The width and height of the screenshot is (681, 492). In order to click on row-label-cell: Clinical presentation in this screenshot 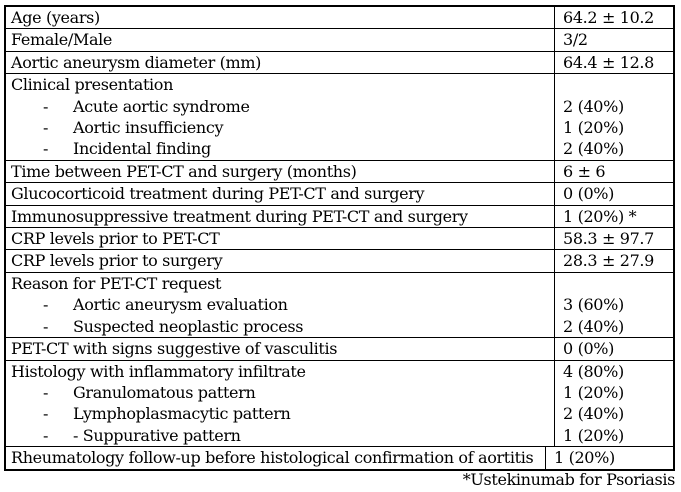, I will do `click(280, 85)`.